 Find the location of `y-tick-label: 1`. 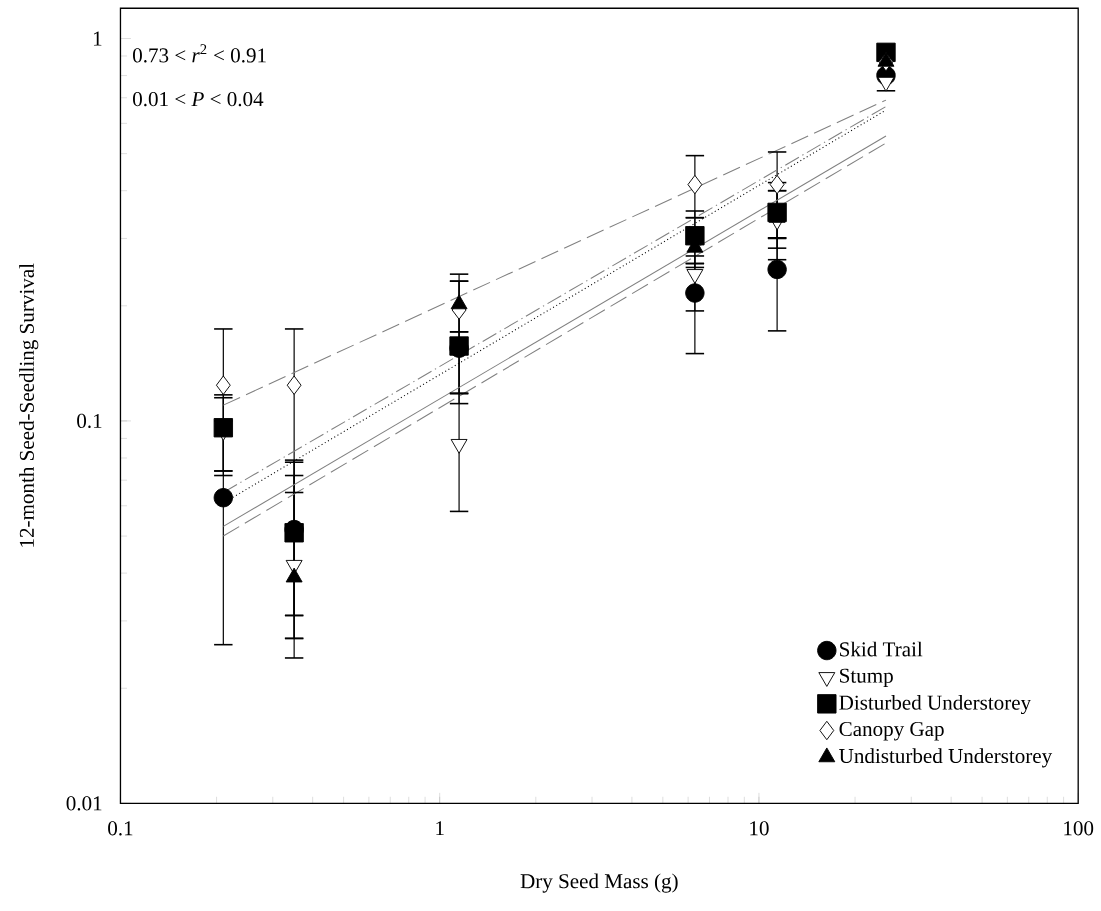

y-tick-label: 1 is located at coordinates (97, 38).